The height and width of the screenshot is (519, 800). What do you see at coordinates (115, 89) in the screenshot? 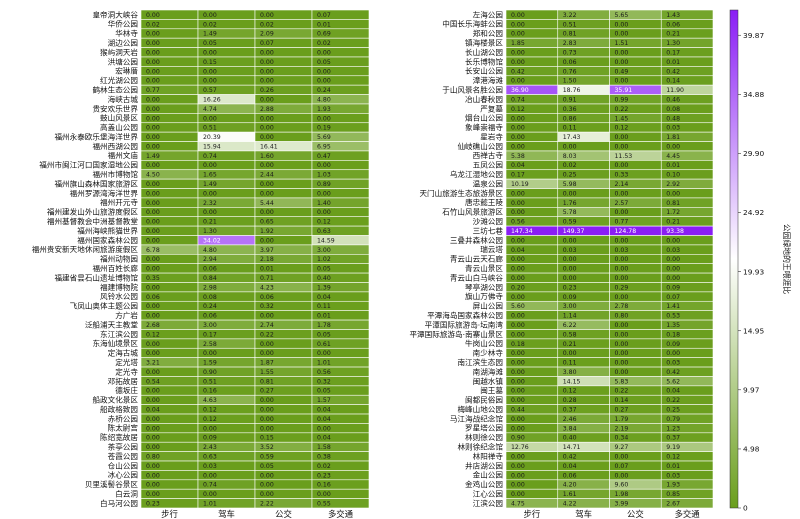
I see `row-label: 鹤林生态公园` at bounding box center [115, 89].